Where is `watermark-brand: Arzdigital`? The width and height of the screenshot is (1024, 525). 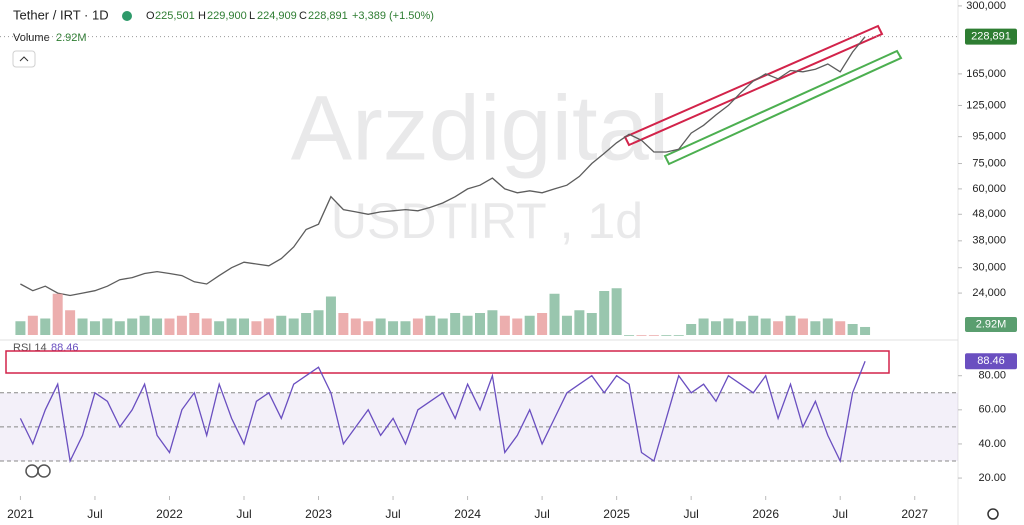 watermark-brand: Arzdigital is located at coordinates (480, 128).